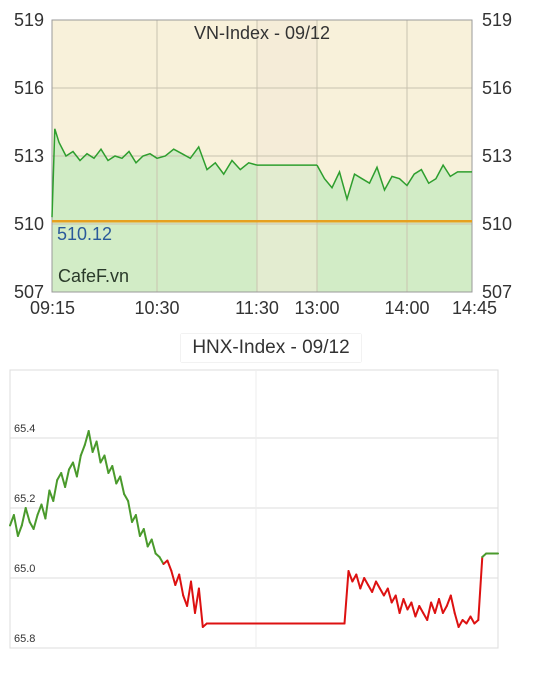  What do you see at coordinates (497, 88) in the screenshot?
I see `vn-y-tick-label-right: 516` at bounding box center [497, 88].